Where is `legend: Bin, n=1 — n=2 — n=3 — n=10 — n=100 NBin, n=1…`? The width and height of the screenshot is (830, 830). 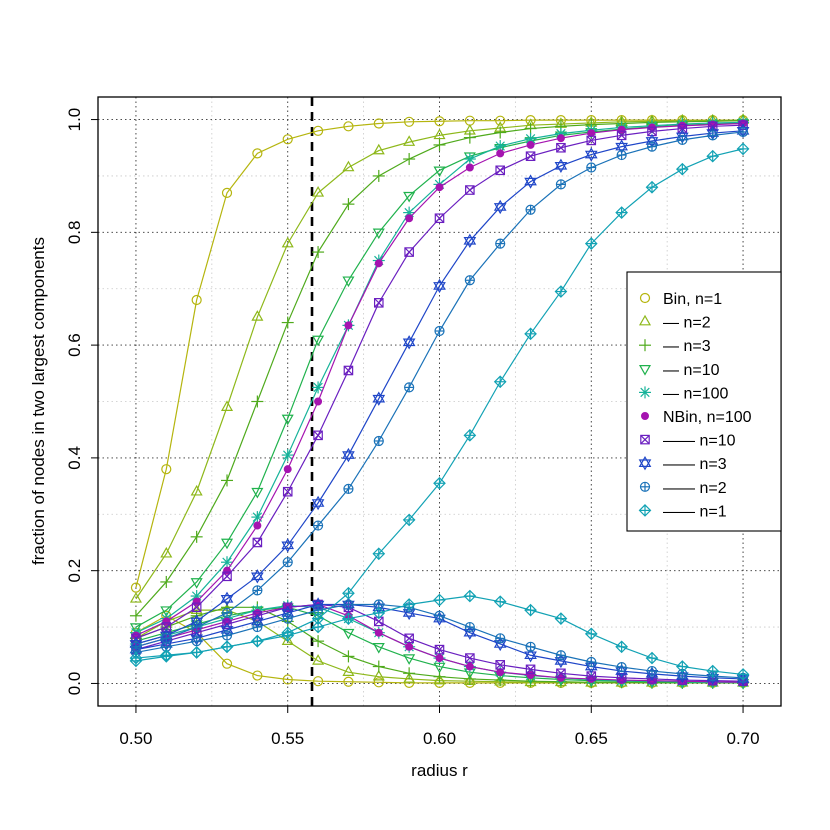 legend: Bin, n=1 — n=2 — n=3 — n=10 — n=100 NBin, n=1… is located at coordinates (704, 401).